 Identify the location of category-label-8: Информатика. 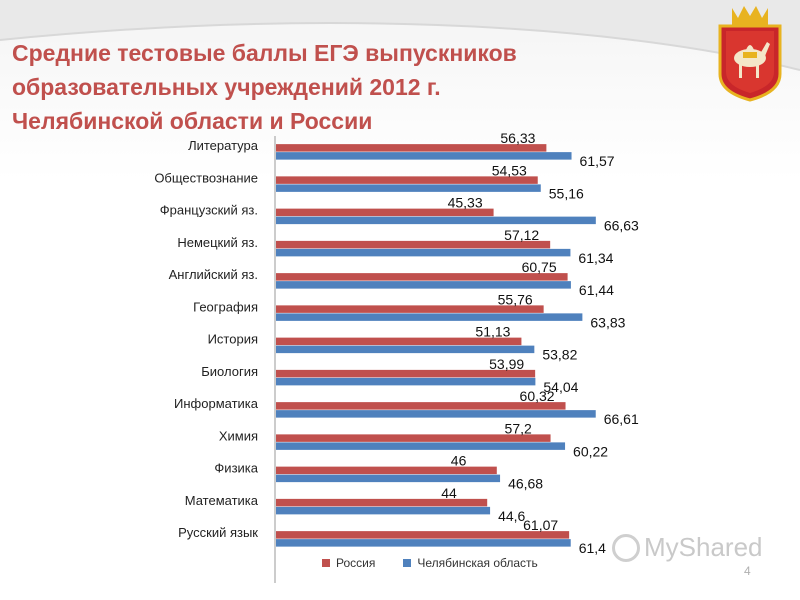
(216, 403).